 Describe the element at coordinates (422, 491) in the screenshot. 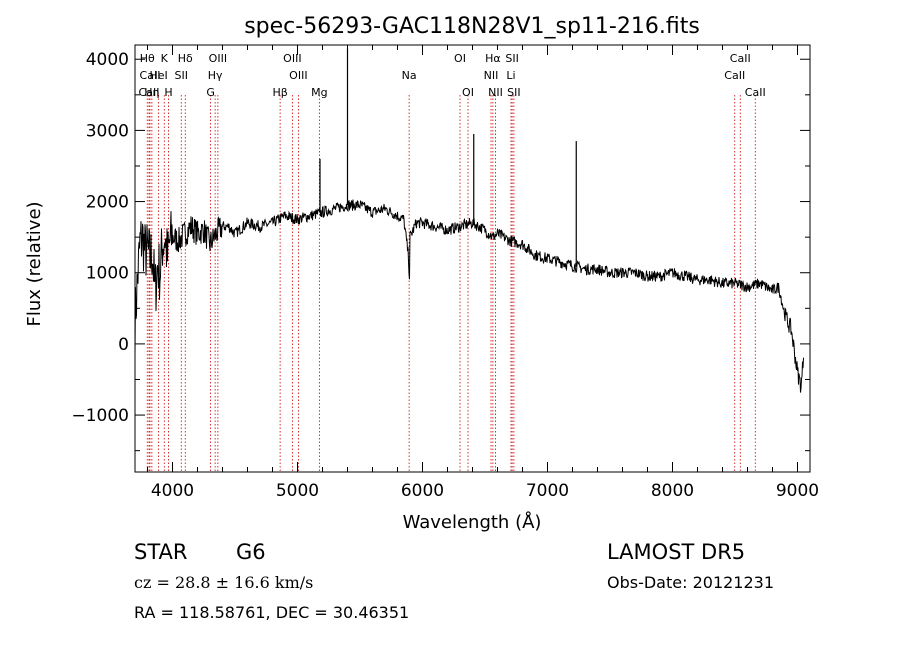

I see `x-tick-label: 6000` at that location.